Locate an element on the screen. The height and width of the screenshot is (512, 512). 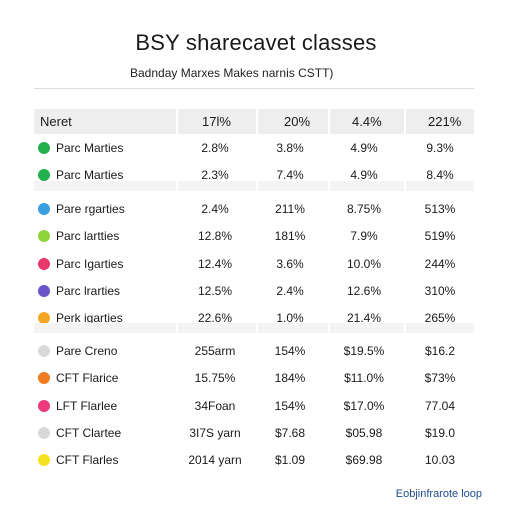
header-col-1: 17l% is located at coordinates (216, 121).